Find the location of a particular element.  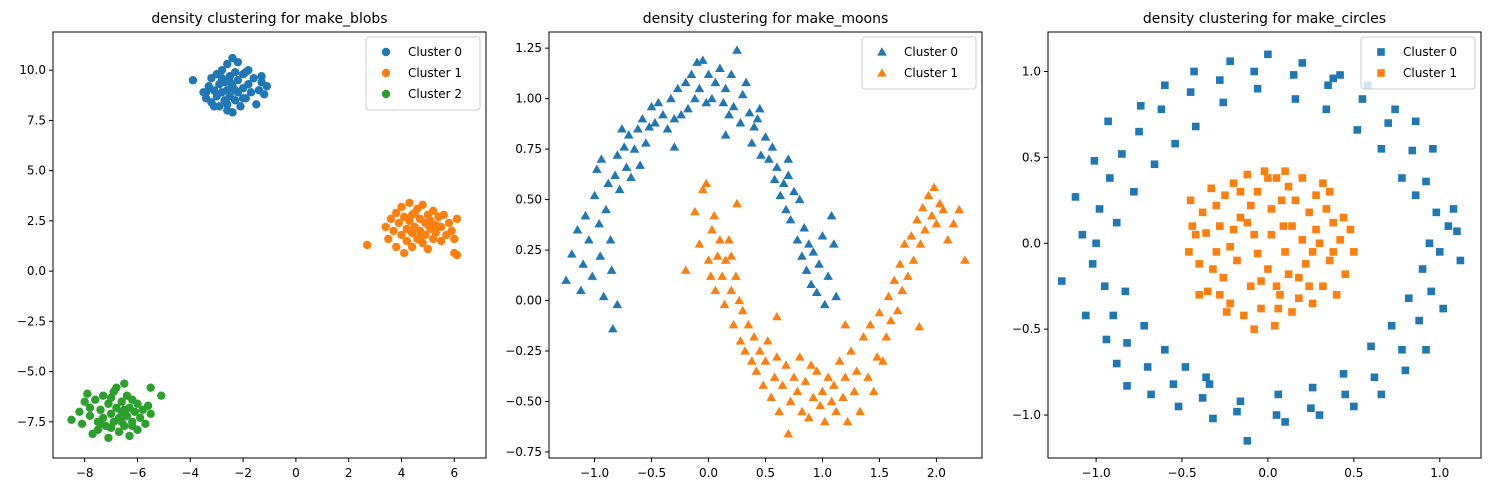

x-tick-label: −6 is located at coordinates (138, 473).